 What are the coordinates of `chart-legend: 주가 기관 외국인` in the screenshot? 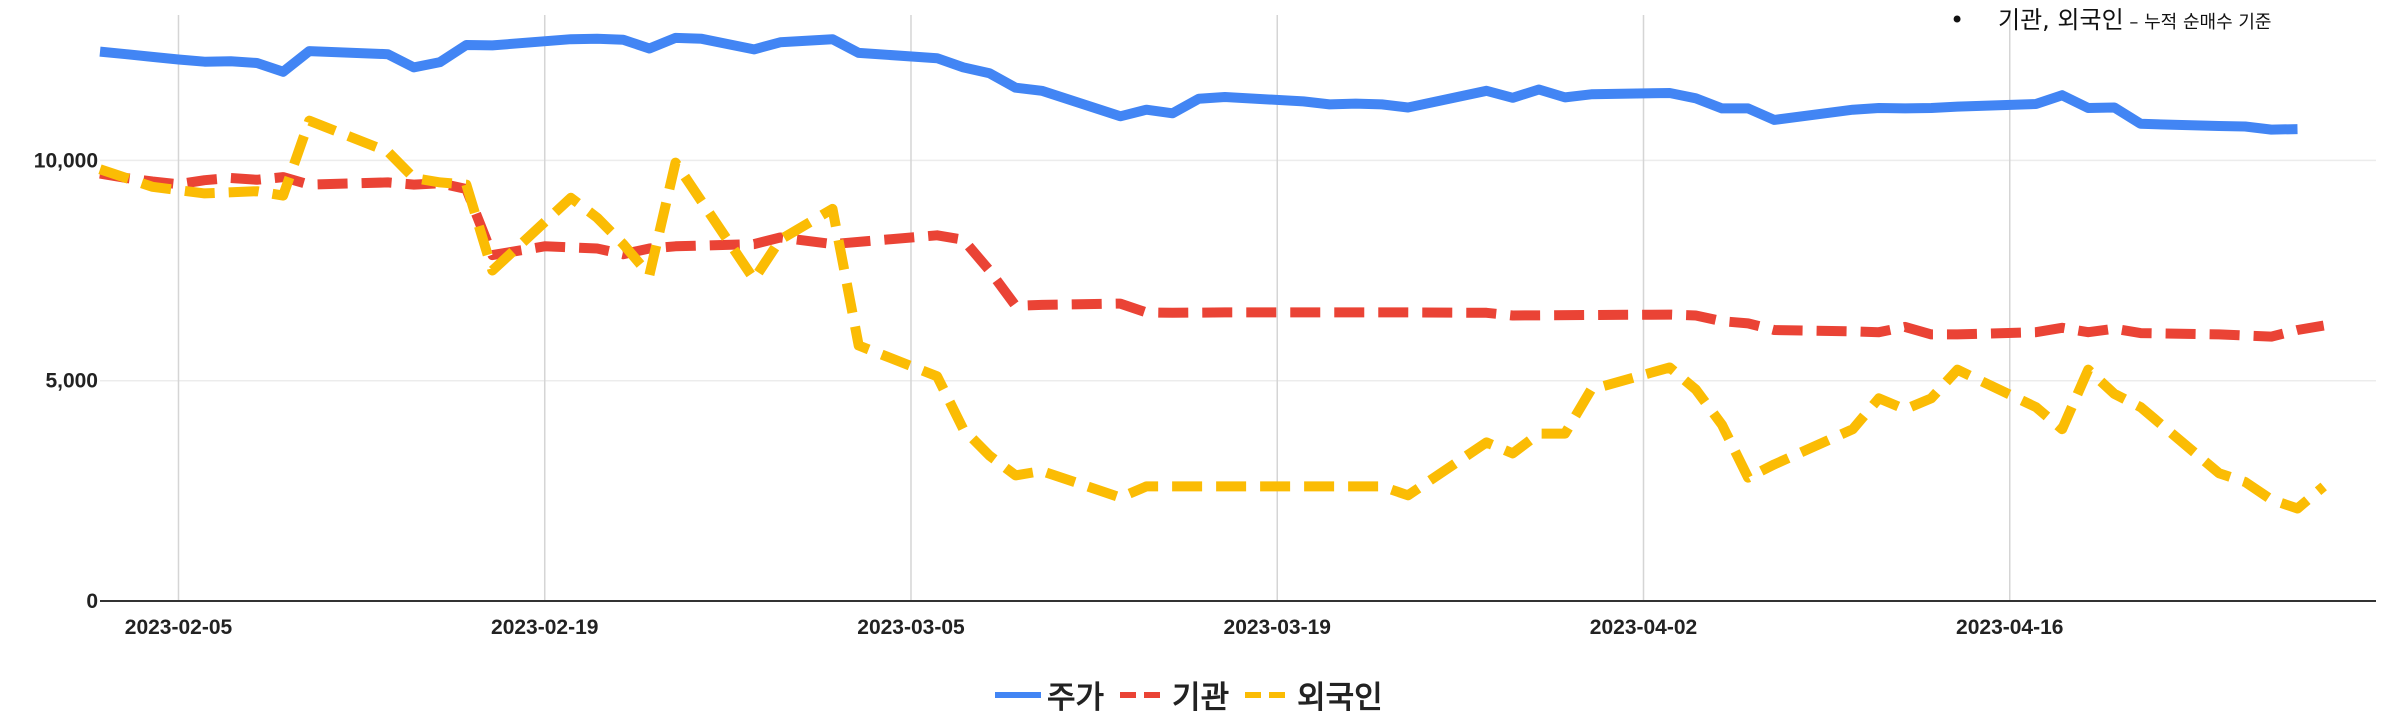 It's located at (1197, 694).